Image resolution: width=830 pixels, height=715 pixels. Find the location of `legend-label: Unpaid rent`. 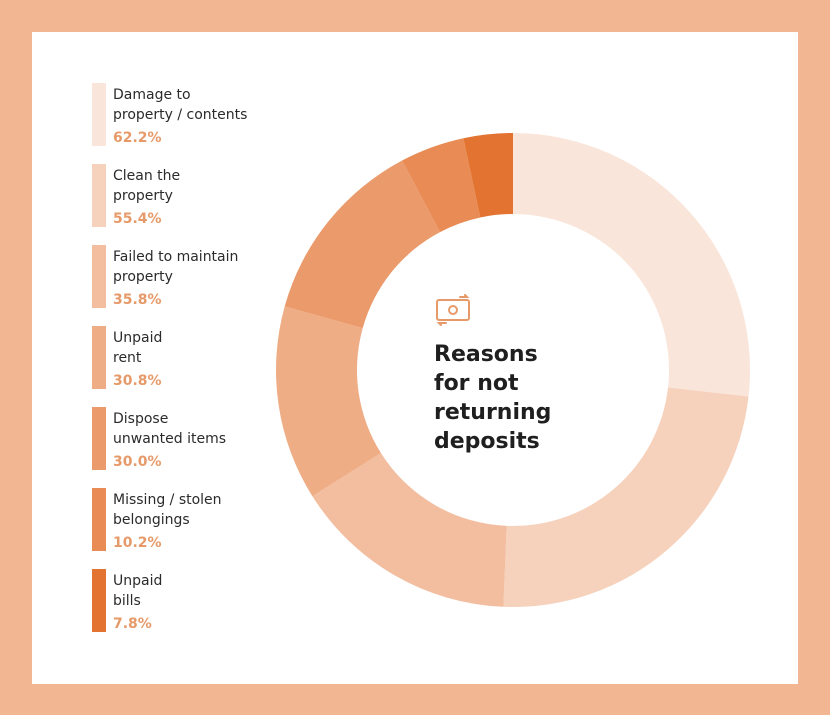

legend-label: Unpaid rent is located at coordinates (138, 348).